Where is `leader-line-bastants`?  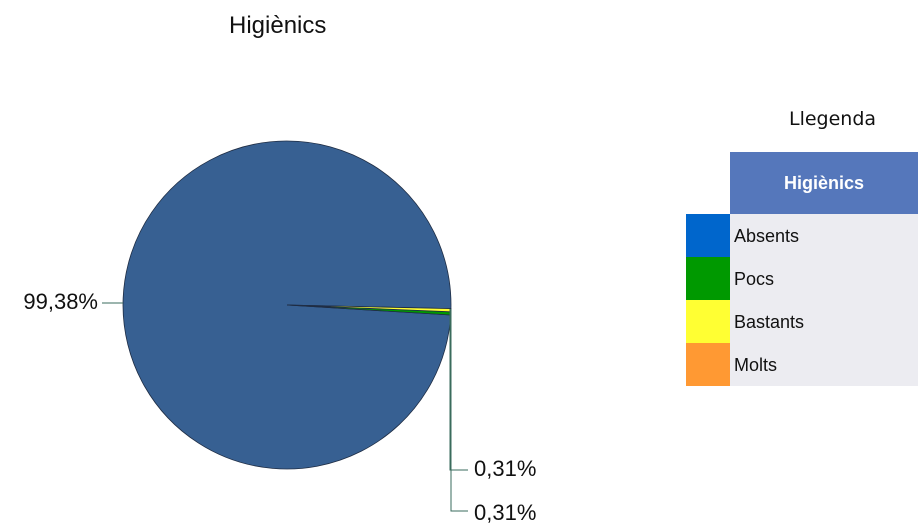
leader-line-bastants is located at coordinates (459, 410).